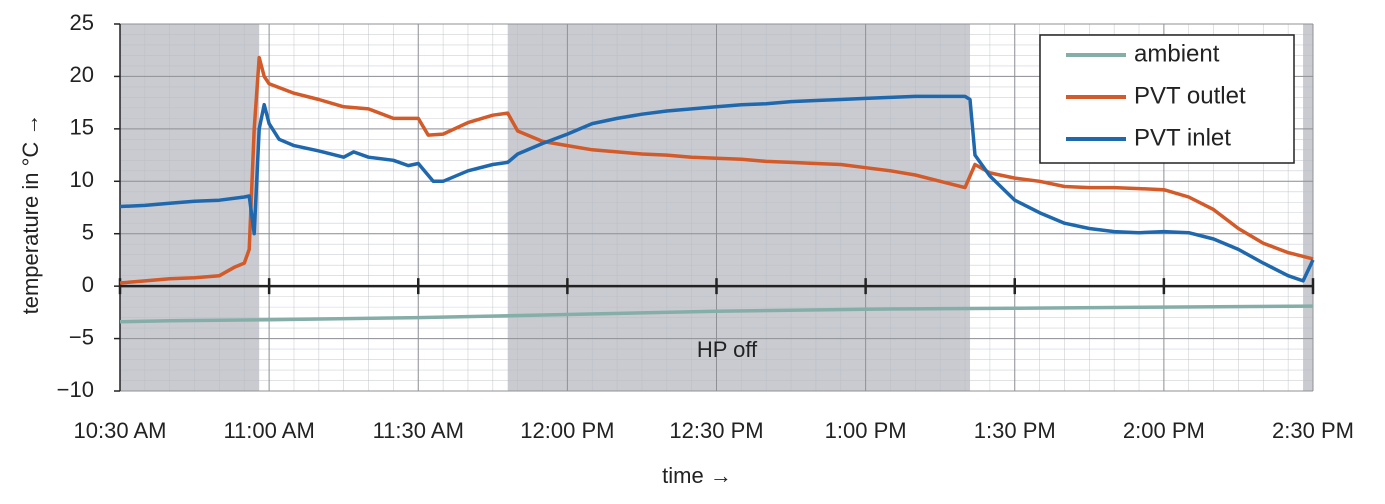  What do you see at coordinates (120, 430) in the screenshot?
I see `x-tick-label: 10:30 AM` at bounding box center [120, 430].